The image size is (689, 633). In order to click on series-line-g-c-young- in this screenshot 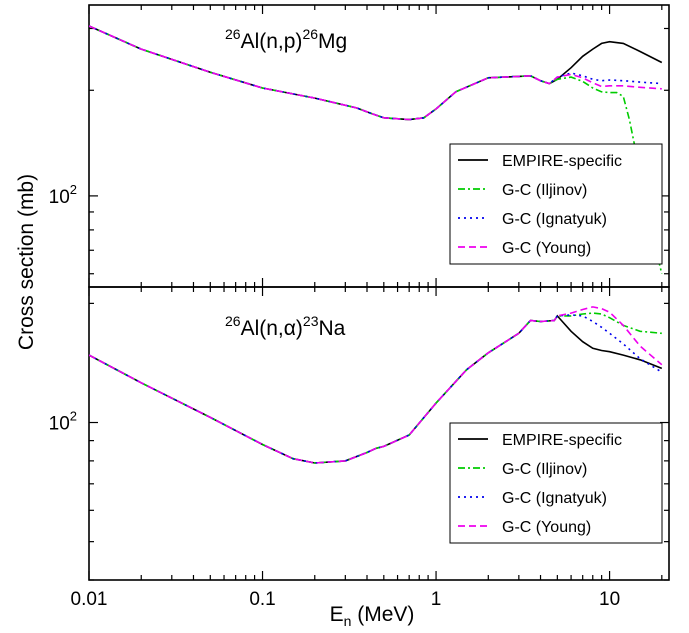, I will do `click(375, 73)`.